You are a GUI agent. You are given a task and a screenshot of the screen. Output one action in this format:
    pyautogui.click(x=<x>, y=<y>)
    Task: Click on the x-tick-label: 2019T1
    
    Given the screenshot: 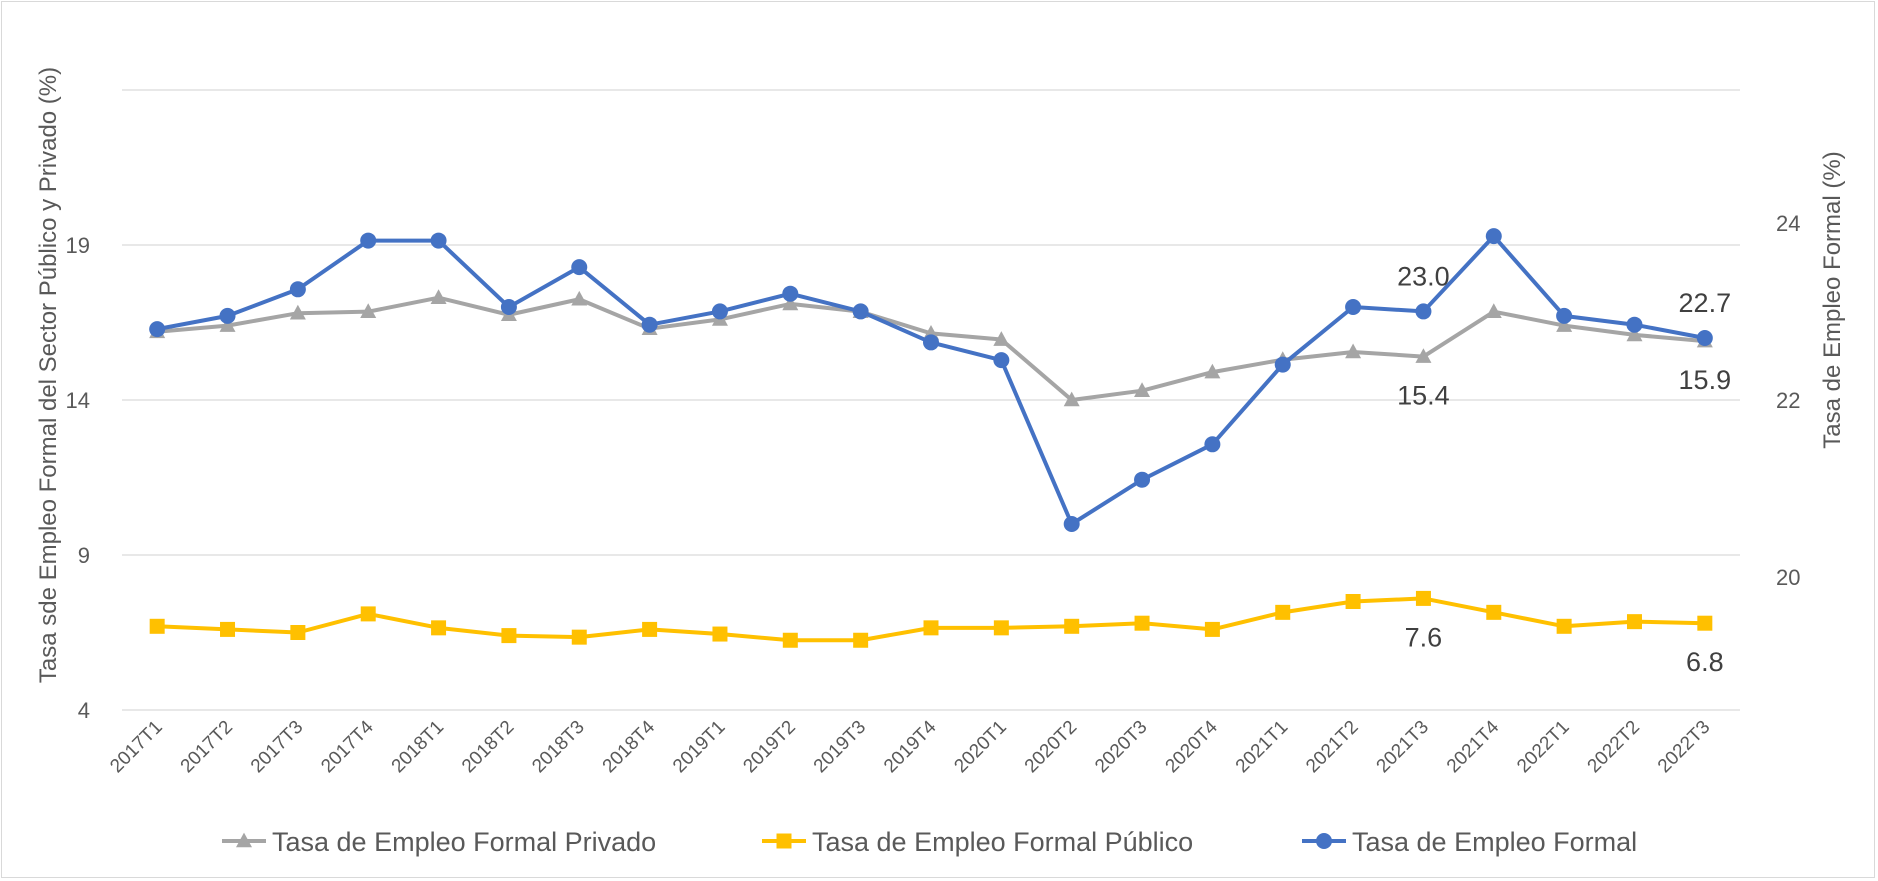 What is the action you would take?
    pyautogui.click(x=699, y=747)
    